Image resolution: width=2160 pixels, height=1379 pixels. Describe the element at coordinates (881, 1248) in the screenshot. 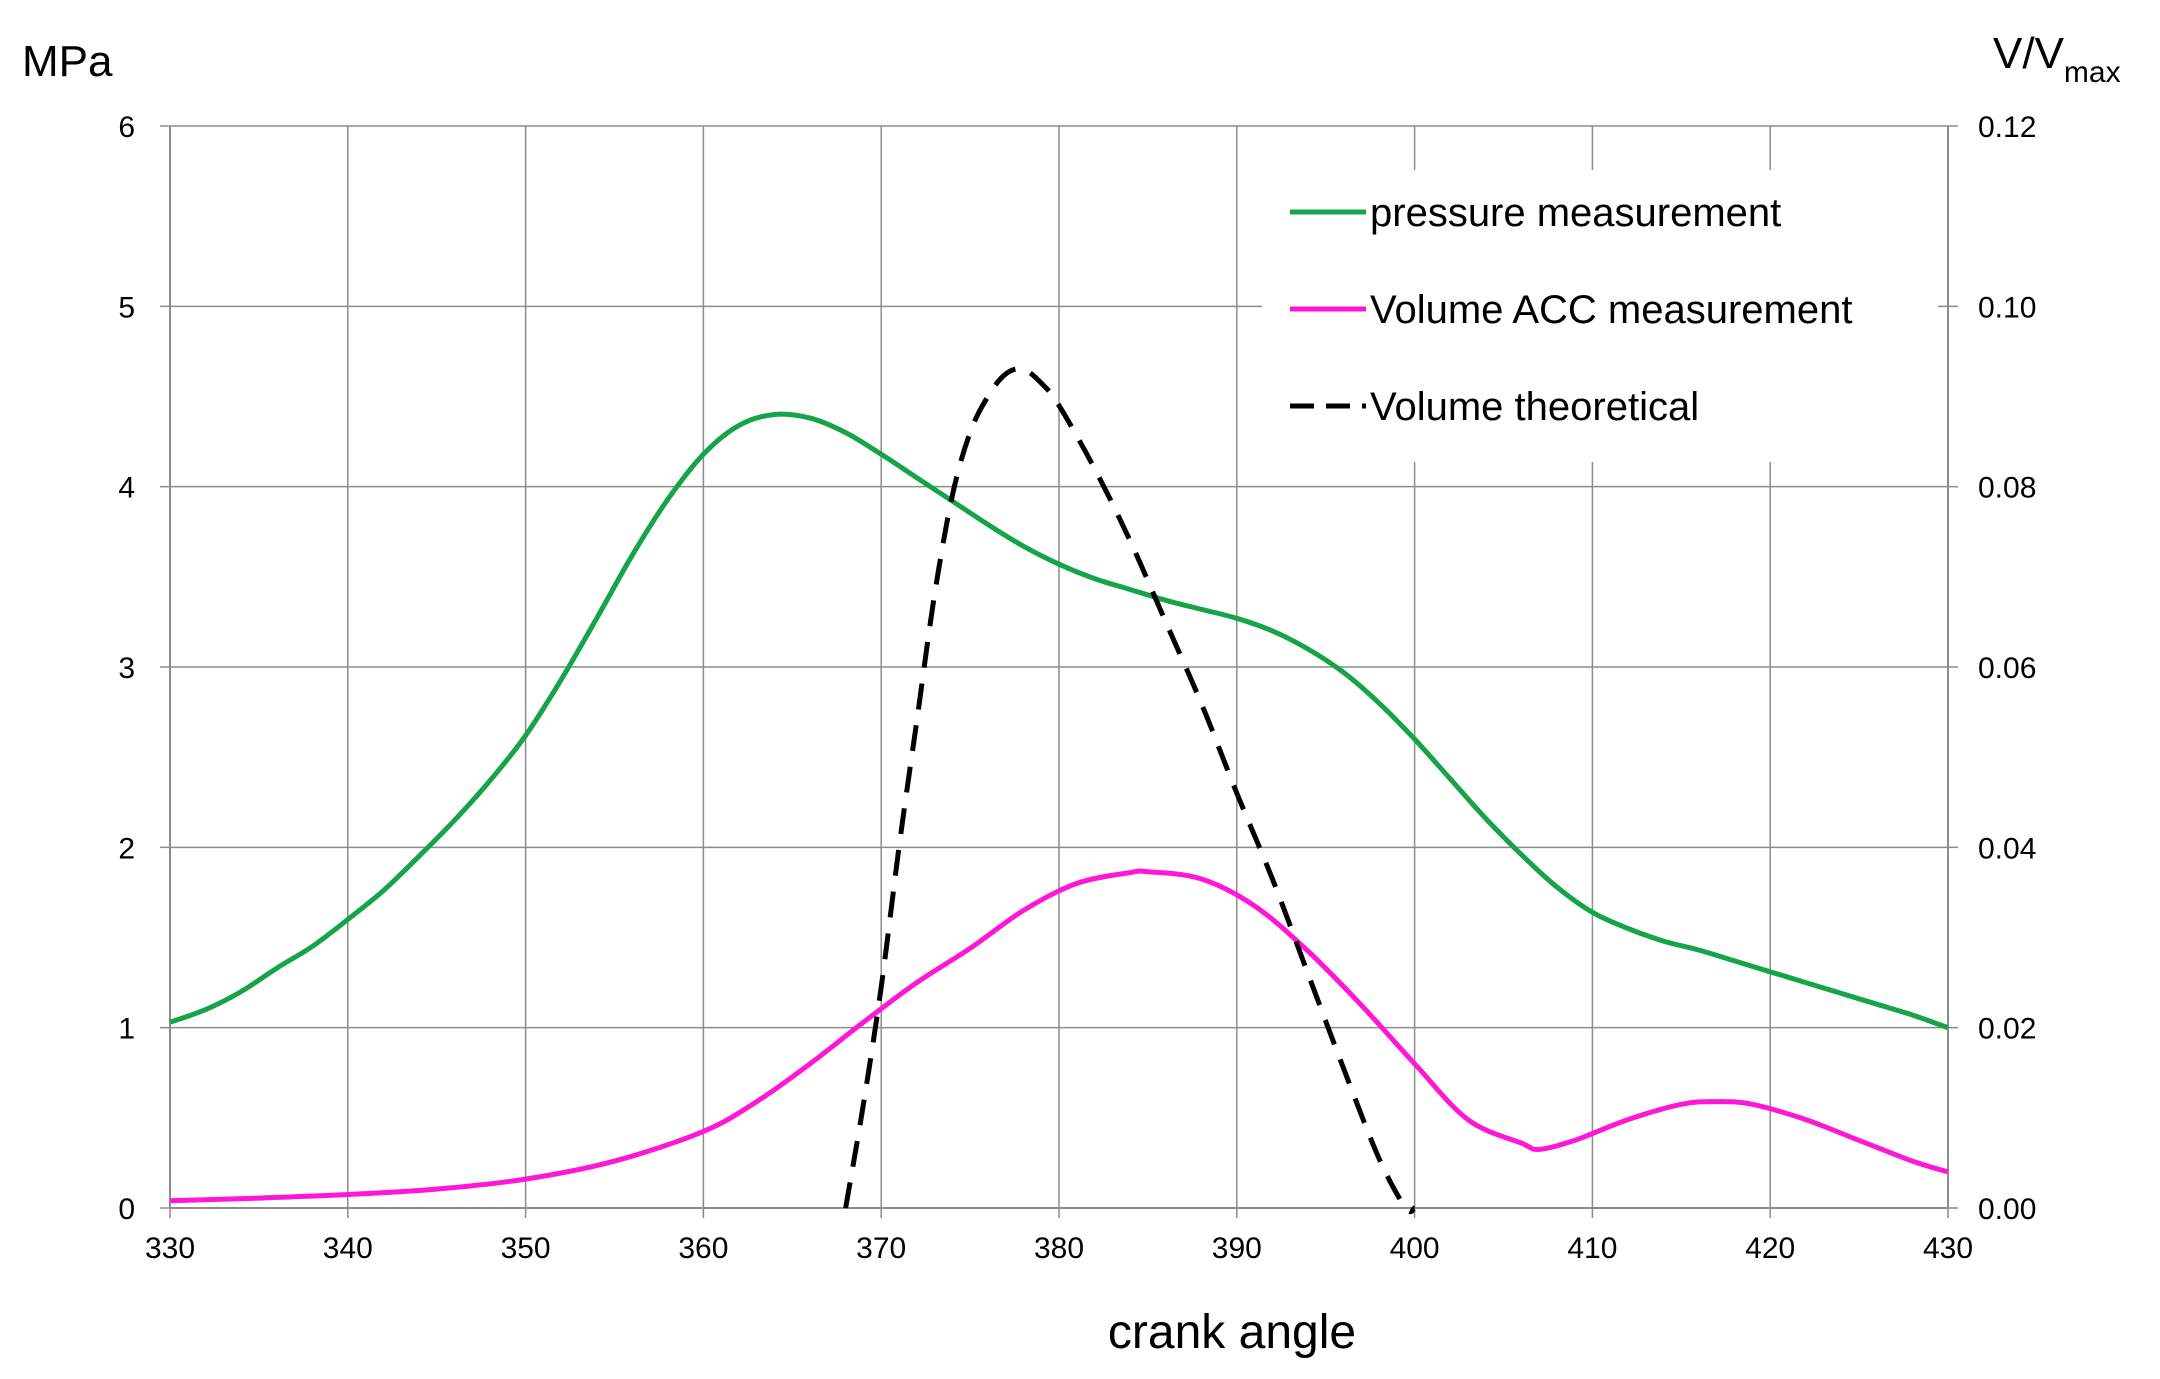

I see `x-tick-label: 370` at that location.